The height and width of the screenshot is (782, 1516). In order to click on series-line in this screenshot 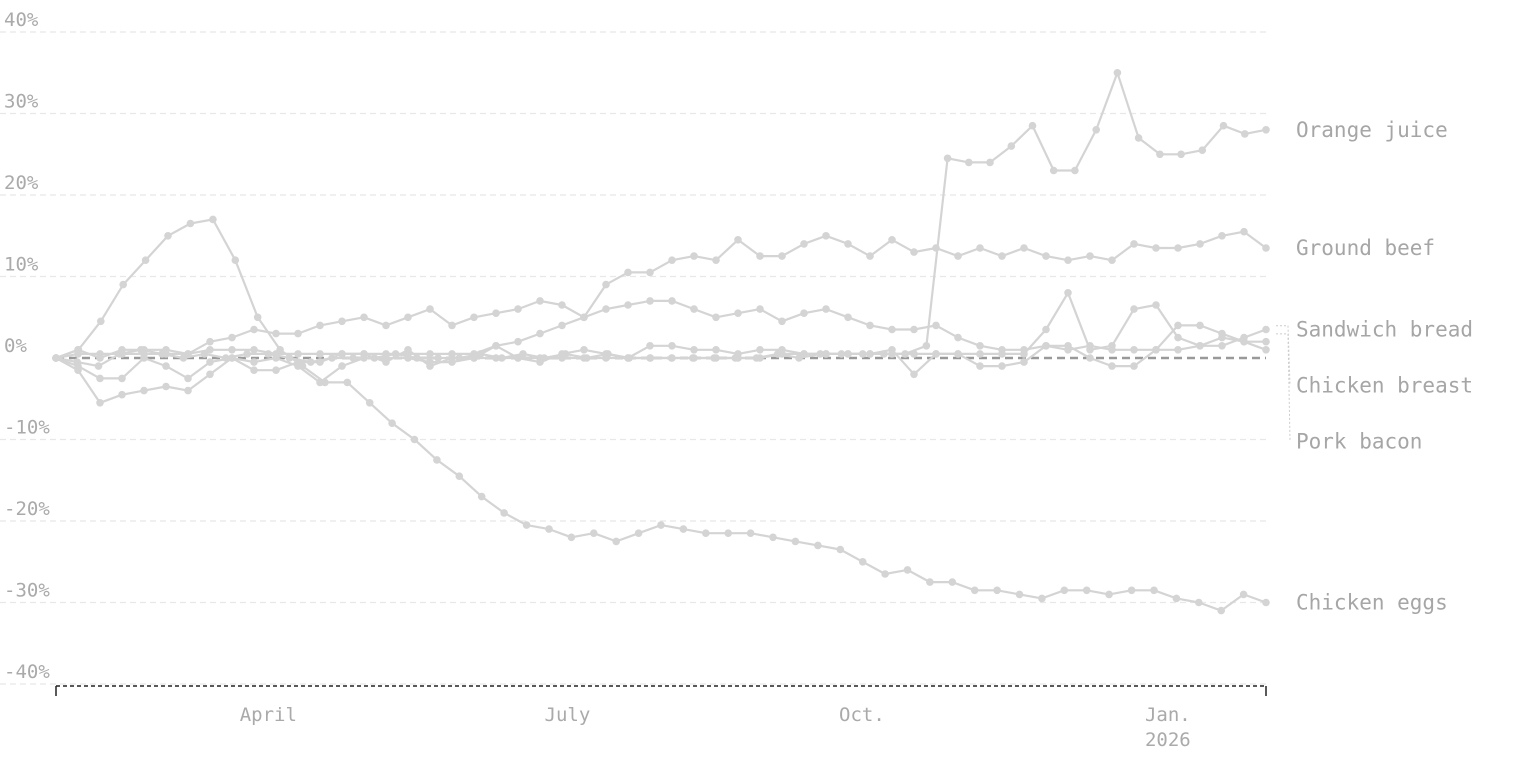, I will do `click(661, 295)`.